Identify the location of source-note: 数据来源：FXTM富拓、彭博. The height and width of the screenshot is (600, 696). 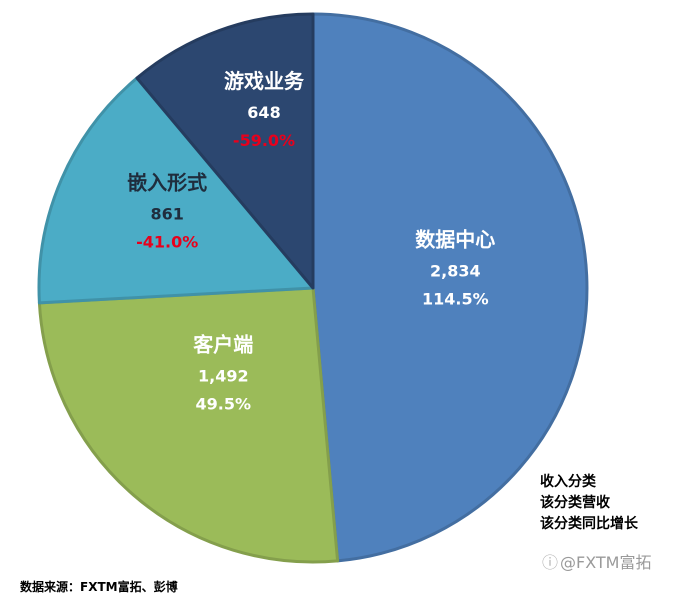
(99, 587).